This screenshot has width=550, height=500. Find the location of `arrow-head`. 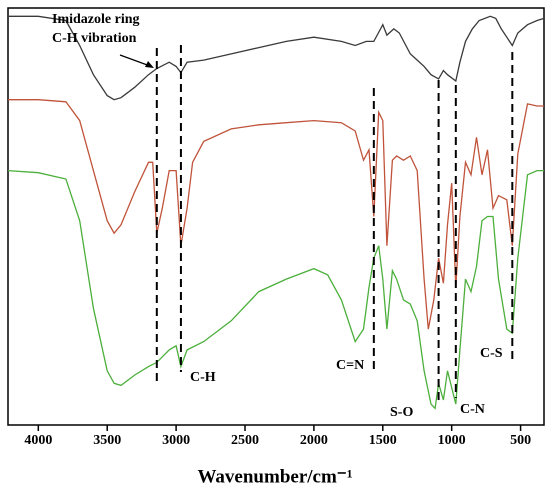

arrow-head is located at coordinates (149, 64).